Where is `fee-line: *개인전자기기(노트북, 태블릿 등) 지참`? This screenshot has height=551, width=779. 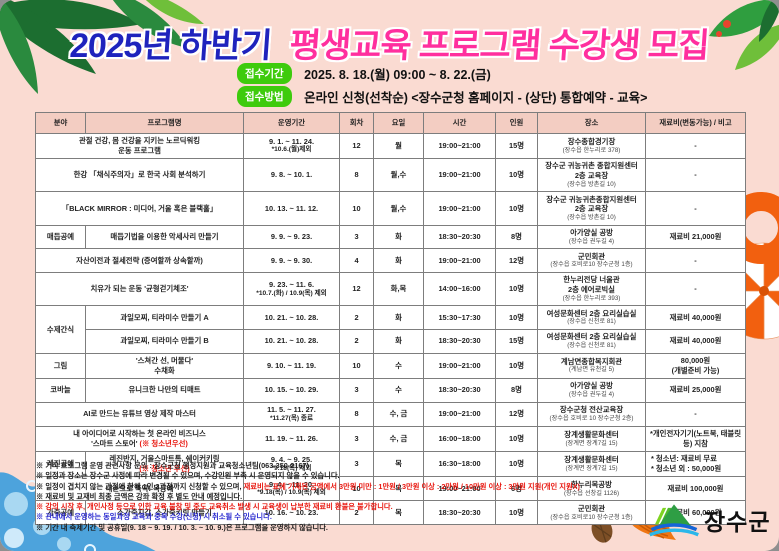
fee-line: *개인전자기기(노트북, 태블릿 등) 지참 is located at coordinates (695, 438).